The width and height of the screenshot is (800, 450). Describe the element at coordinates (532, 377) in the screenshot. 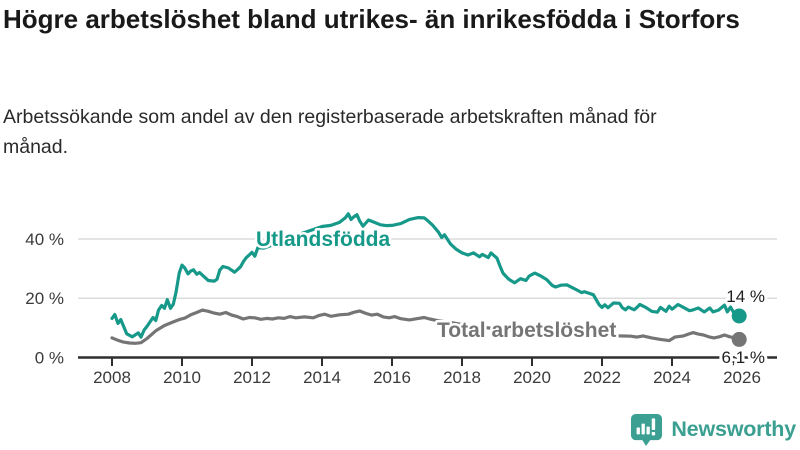

I see `x-axis-tick-label: 2020` at that location.